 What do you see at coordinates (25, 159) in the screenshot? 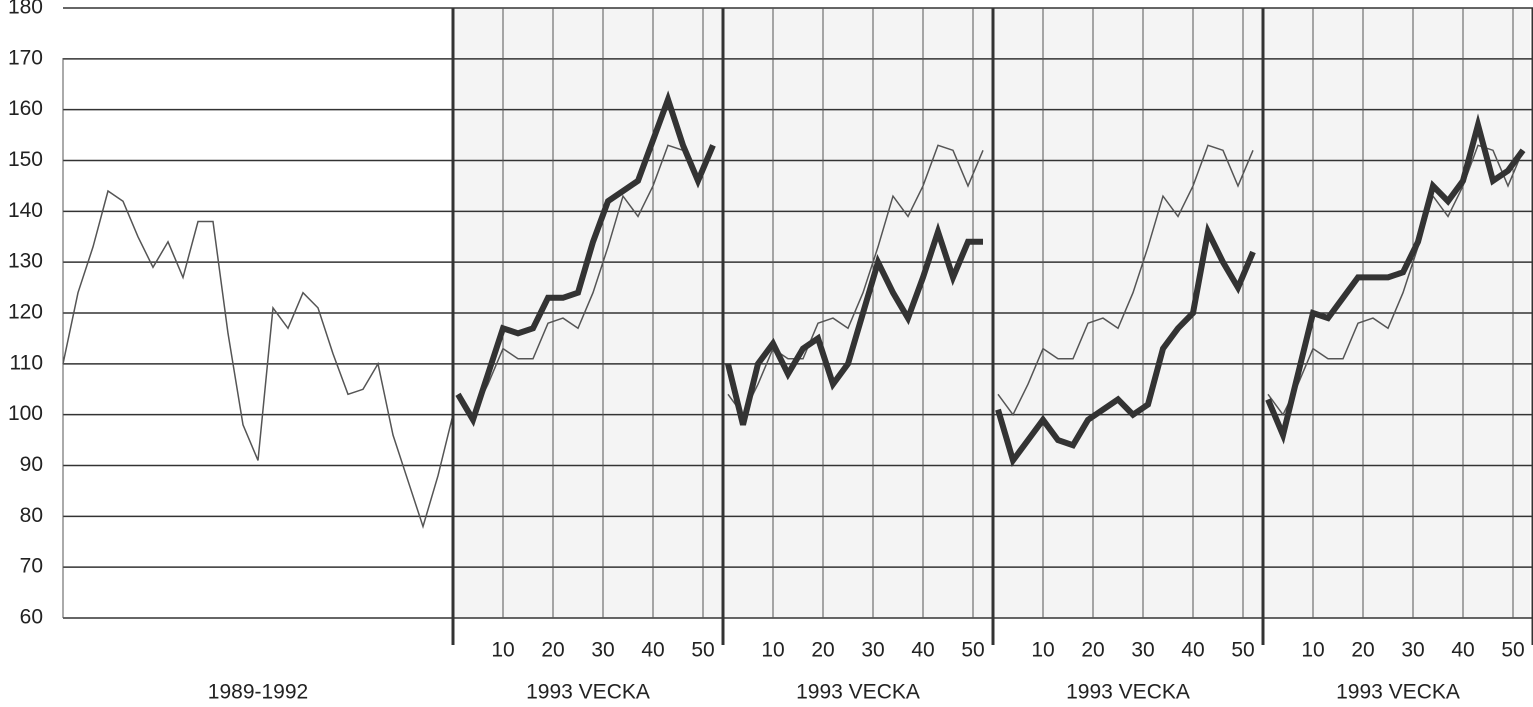
I see `y-tick-label: 150` at bounding box center [25, 159].